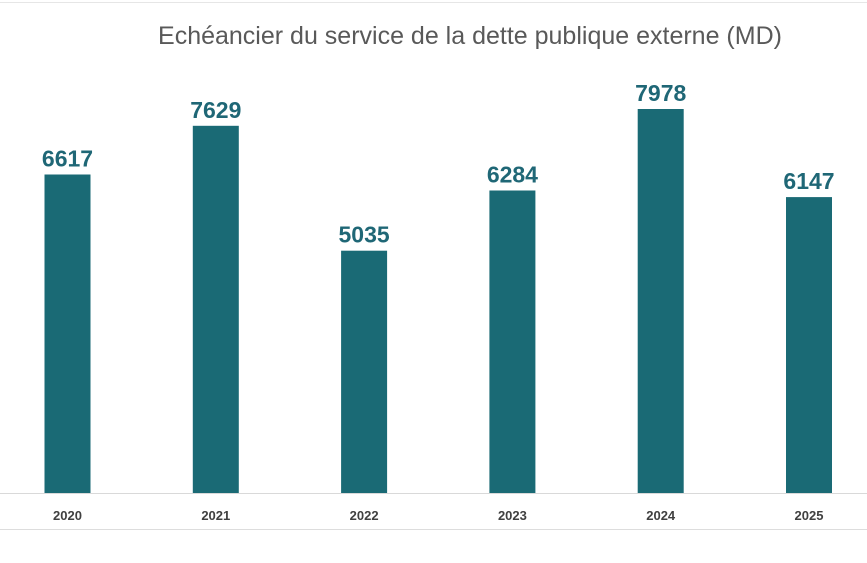  Describe the element at coordinates (512, 341) in the screenshot. I see `bar-2023` at that location.